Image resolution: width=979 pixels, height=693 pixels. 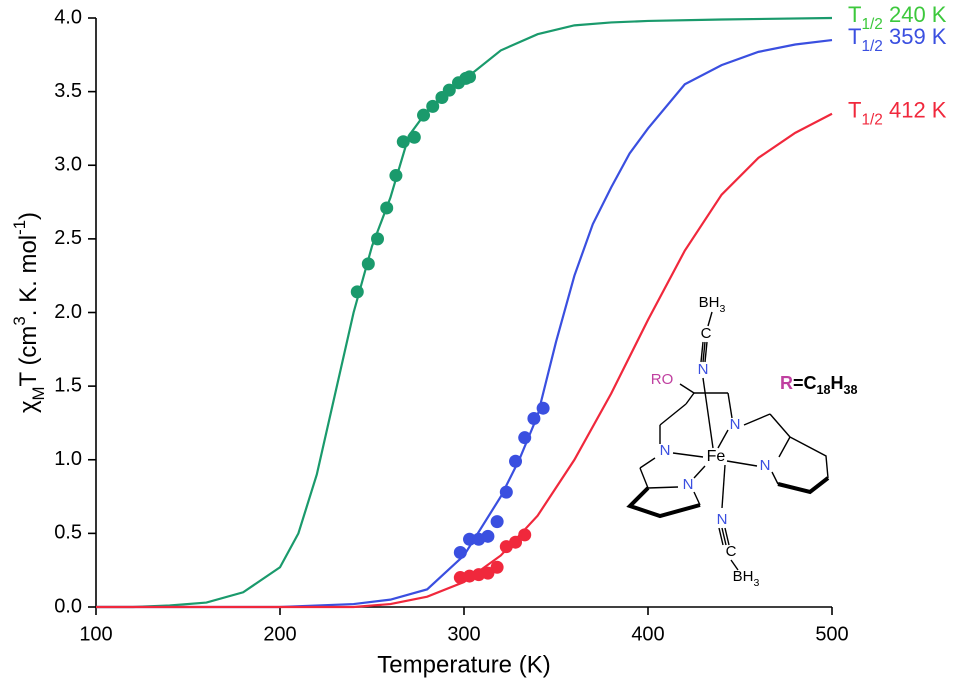 I want to click on structure-label-part: 18, so click(x=824, y=390).